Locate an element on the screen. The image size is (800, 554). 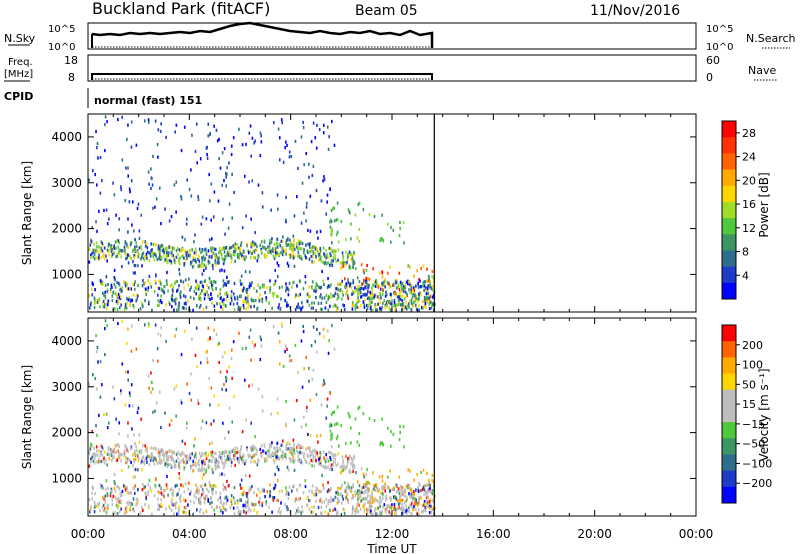
colorbar-tick-label: 24 is located at coordinates (749, 157).